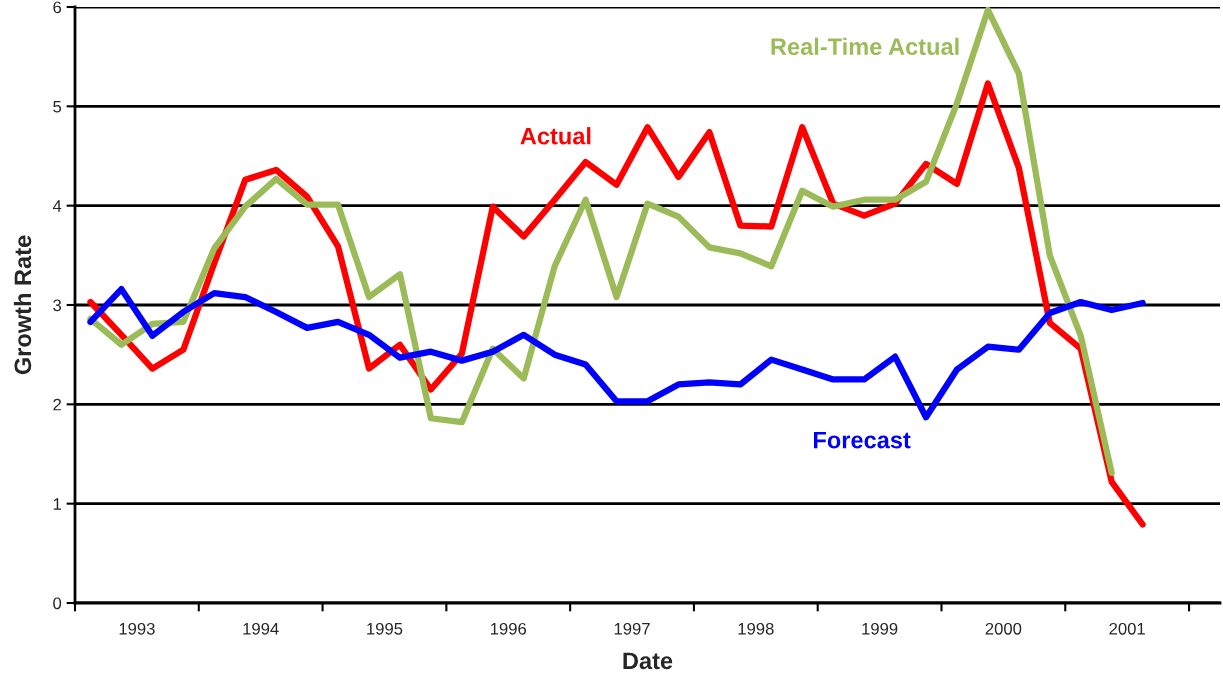  What do you see at coordinates (555, 136) in the screenshot?
I see `series-label: Actual` at bounding box center [555, 136].